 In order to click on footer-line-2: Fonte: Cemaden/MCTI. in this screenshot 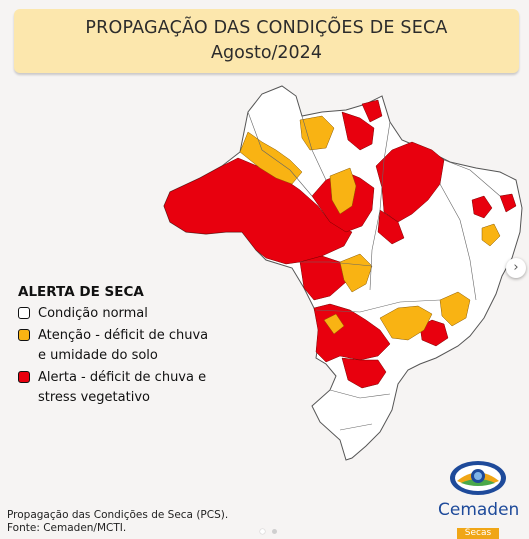, I will do `click(67, 528)`.